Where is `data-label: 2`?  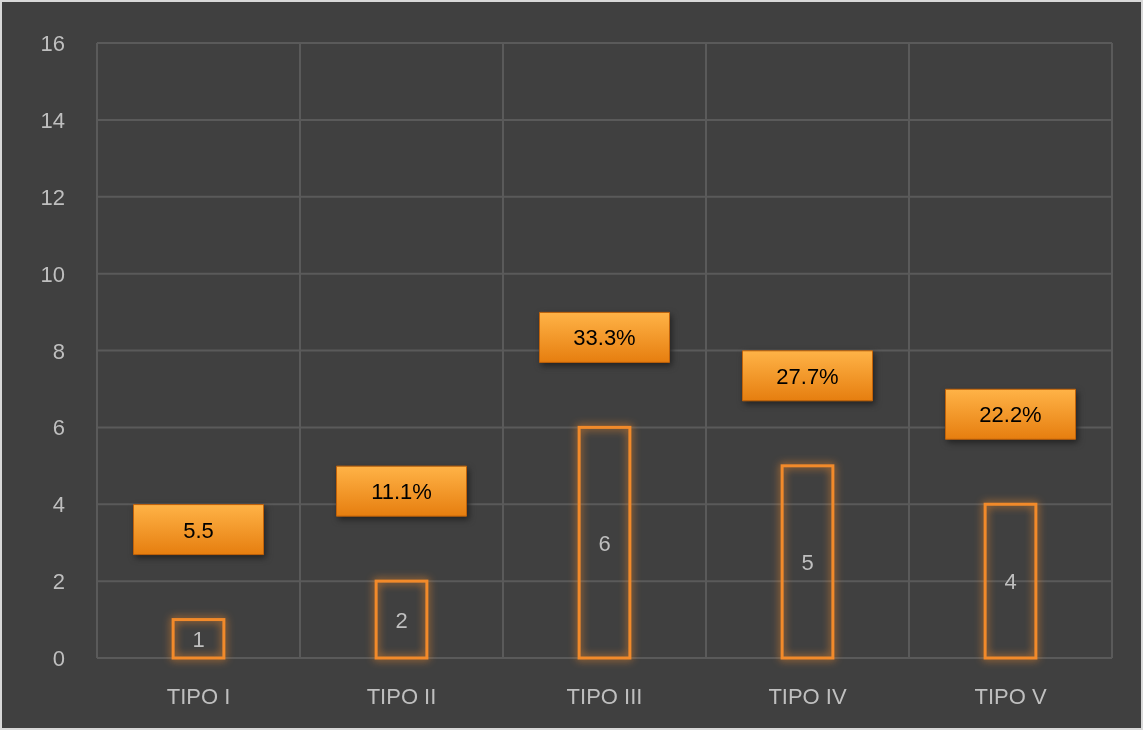 data-label: 2 is located at coordinates (401, 620).